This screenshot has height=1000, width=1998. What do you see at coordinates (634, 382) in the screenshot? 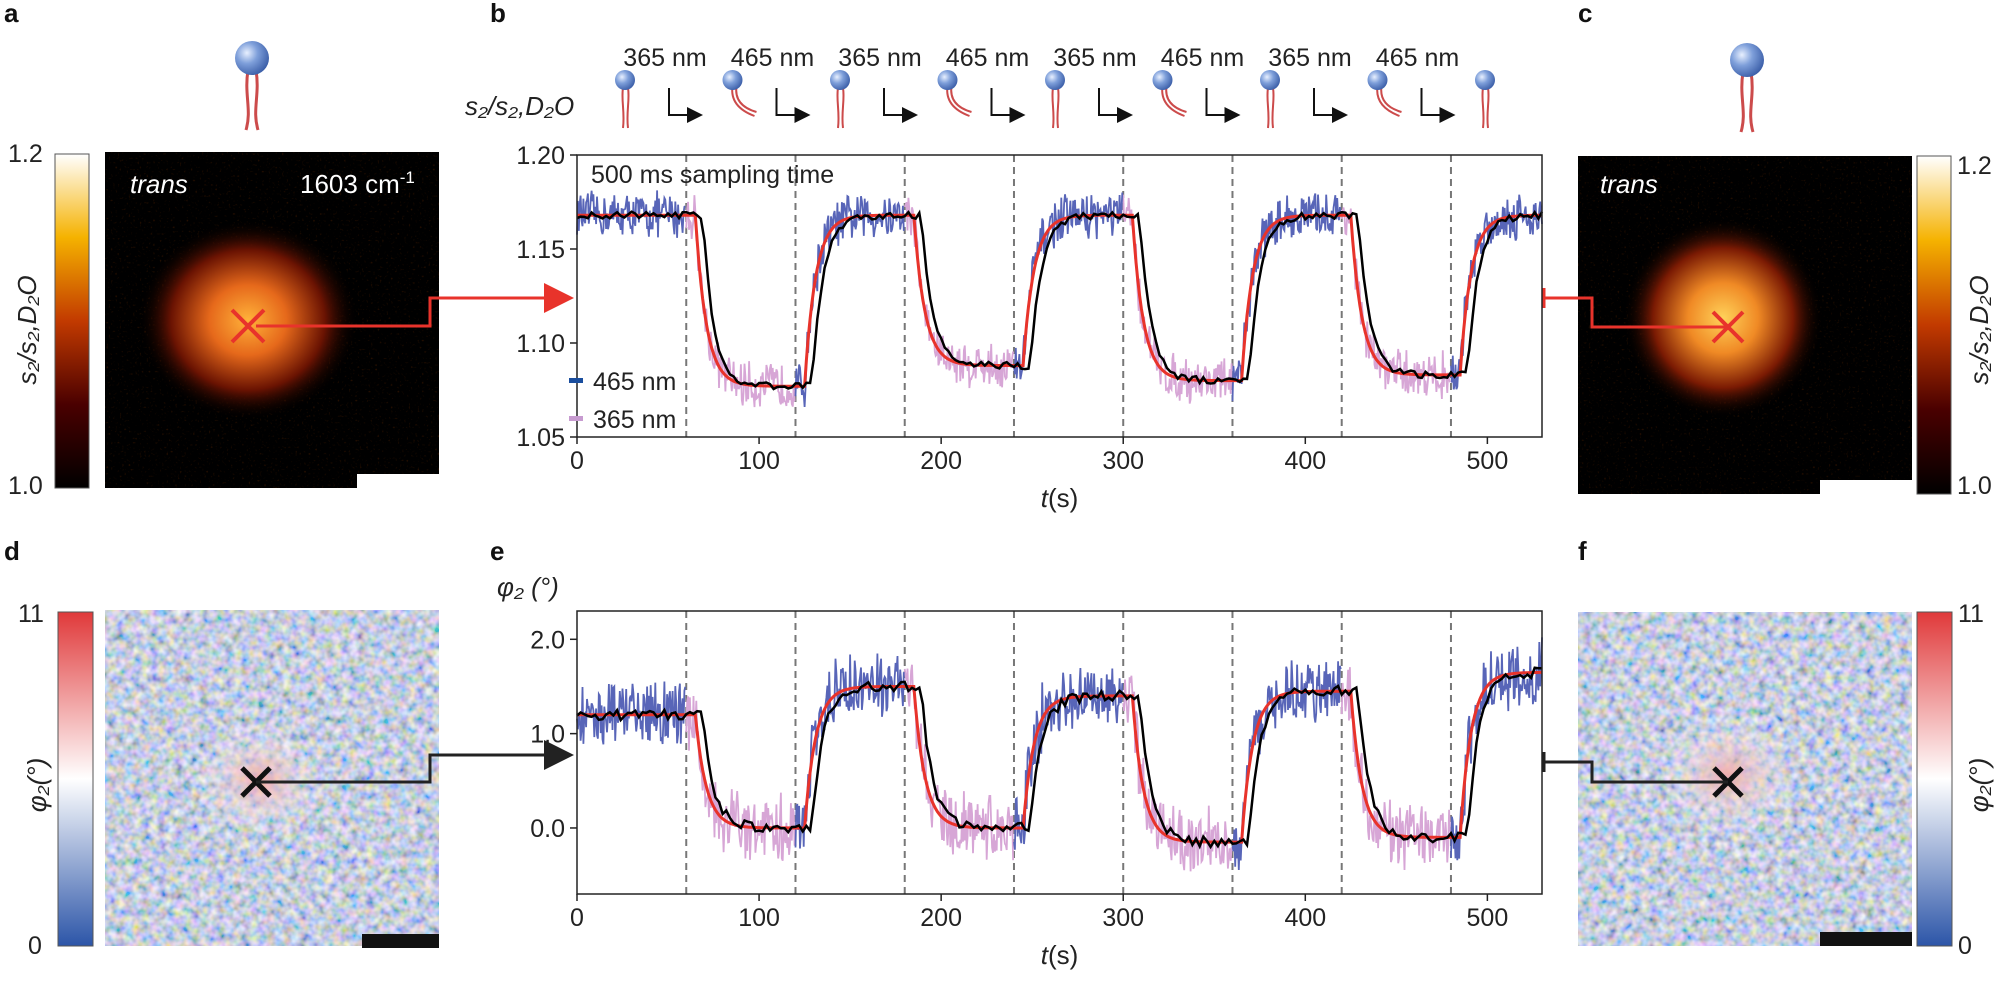
I see `legend-label: 465 nm` at bounding box center [634, 382].